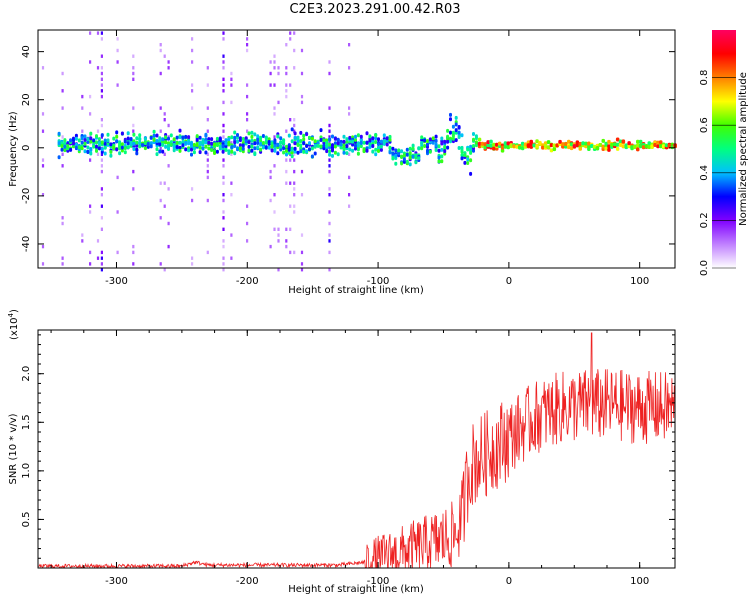 This screenshot has height=600, width=750. I want to click on snr-ylabel: SNR (10 * v/v), so click(13, 448).